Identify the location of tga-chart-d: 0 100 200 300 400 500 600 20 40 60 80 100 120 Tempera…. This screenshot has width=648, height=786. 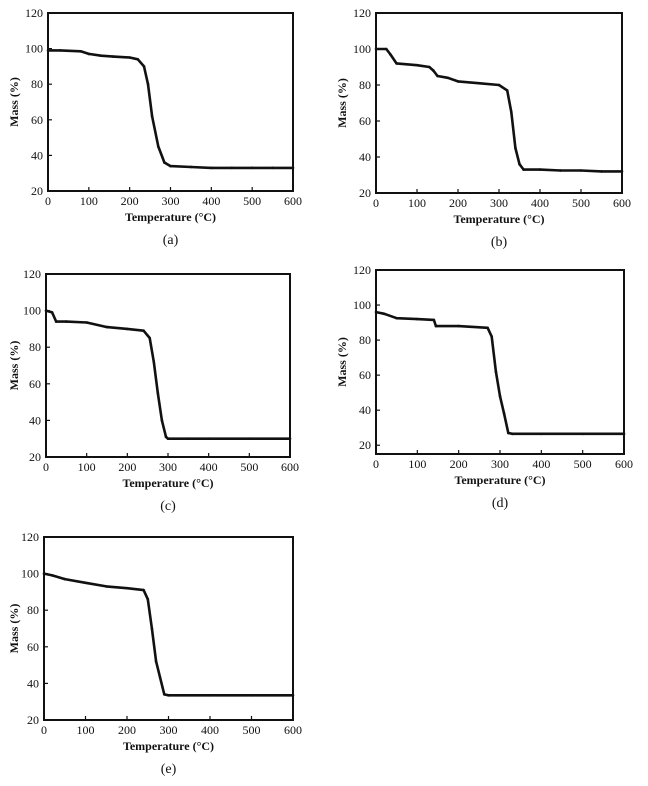
(484, 387).